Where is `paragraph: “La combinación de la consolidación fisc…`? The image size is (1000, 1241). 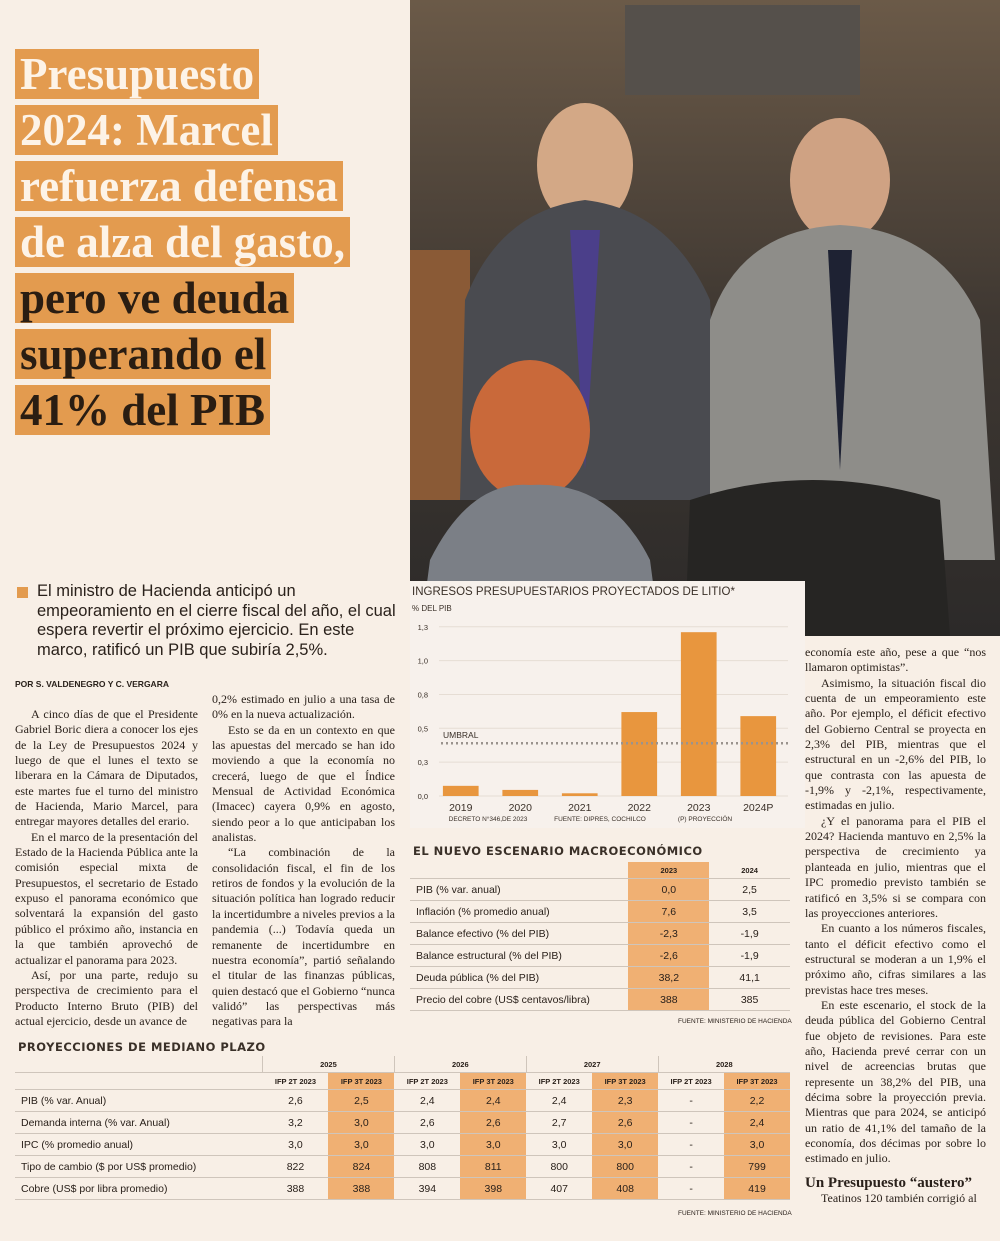 paragraph: “La combinación de la consolidación fisc… is located at coordinates (303, 937).